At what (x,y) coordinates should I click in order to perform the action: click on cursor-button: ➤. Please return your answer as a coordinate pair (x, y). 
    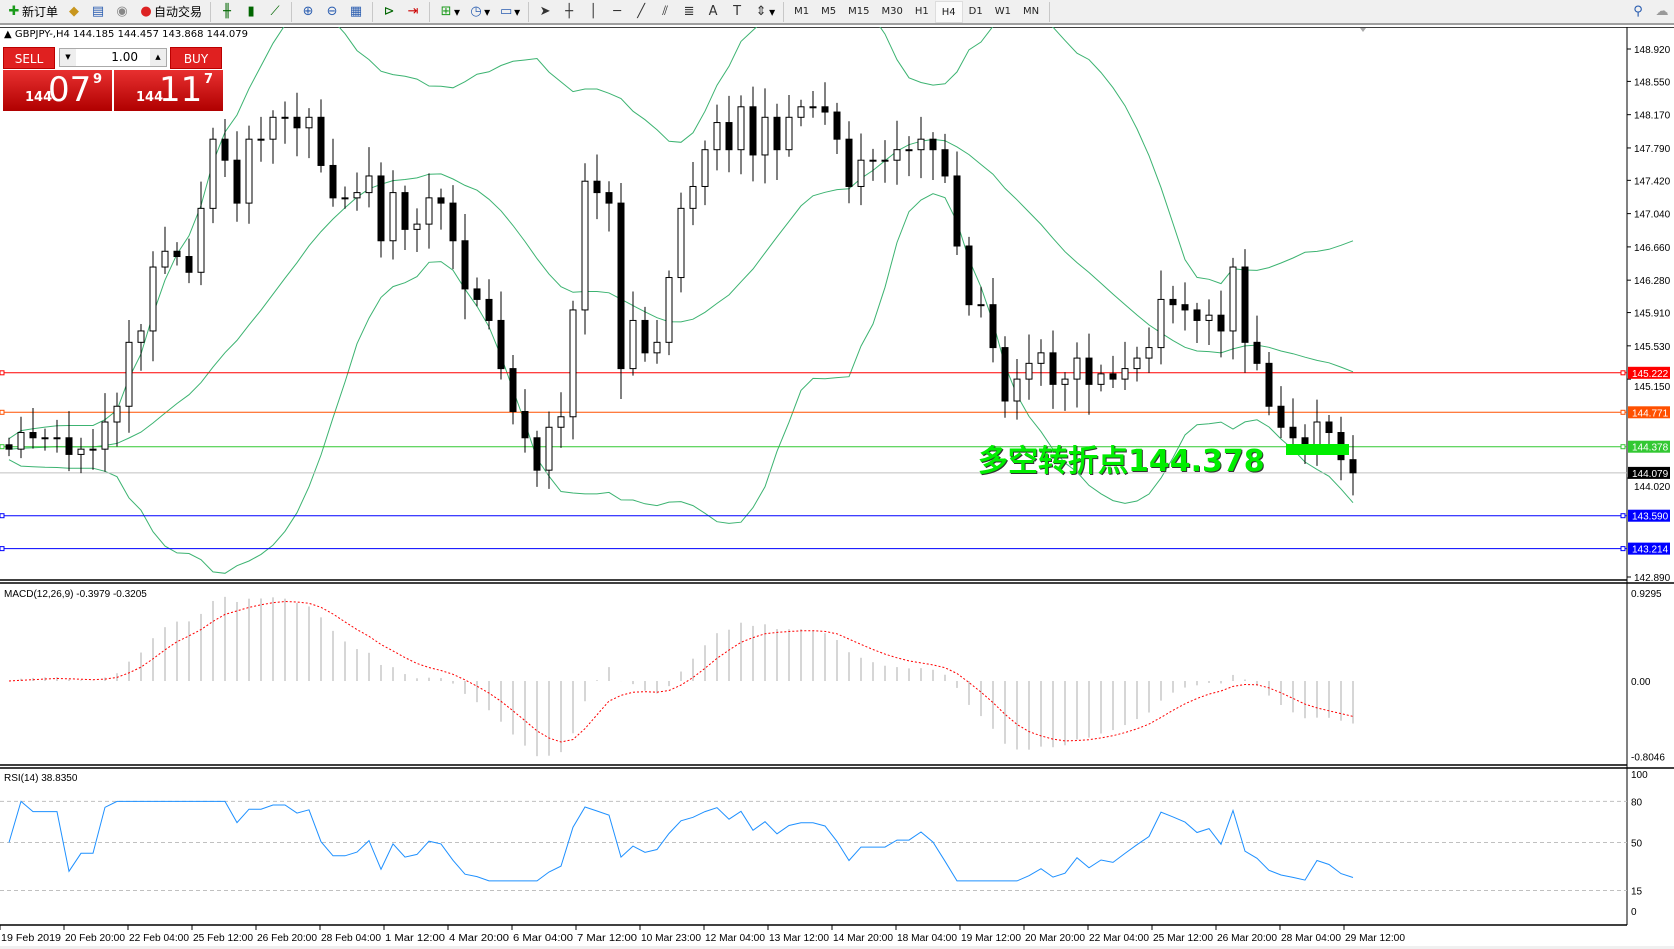
    Looking at the image, I should click on (545, 12).